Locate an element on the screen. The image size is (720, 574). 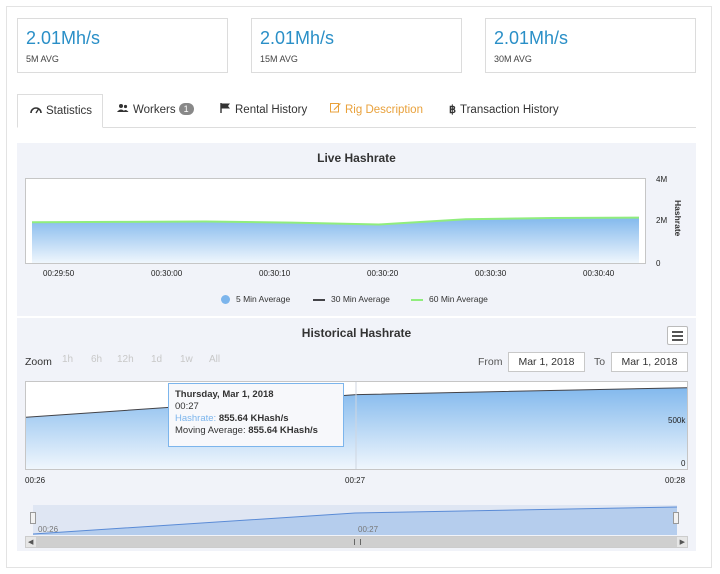
from-date-input: Mar 1, 2018 is located at coordinates (546, 362).